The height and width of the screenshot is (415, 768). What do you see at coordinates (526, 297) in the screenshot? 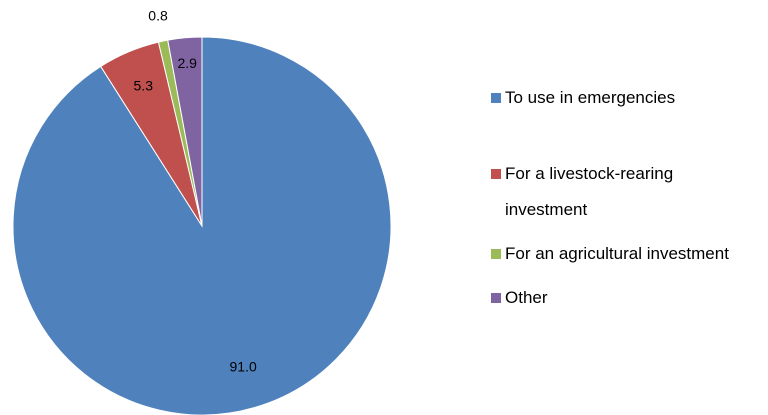
I see `legend-label: Other` at bounding box center [526, 297].